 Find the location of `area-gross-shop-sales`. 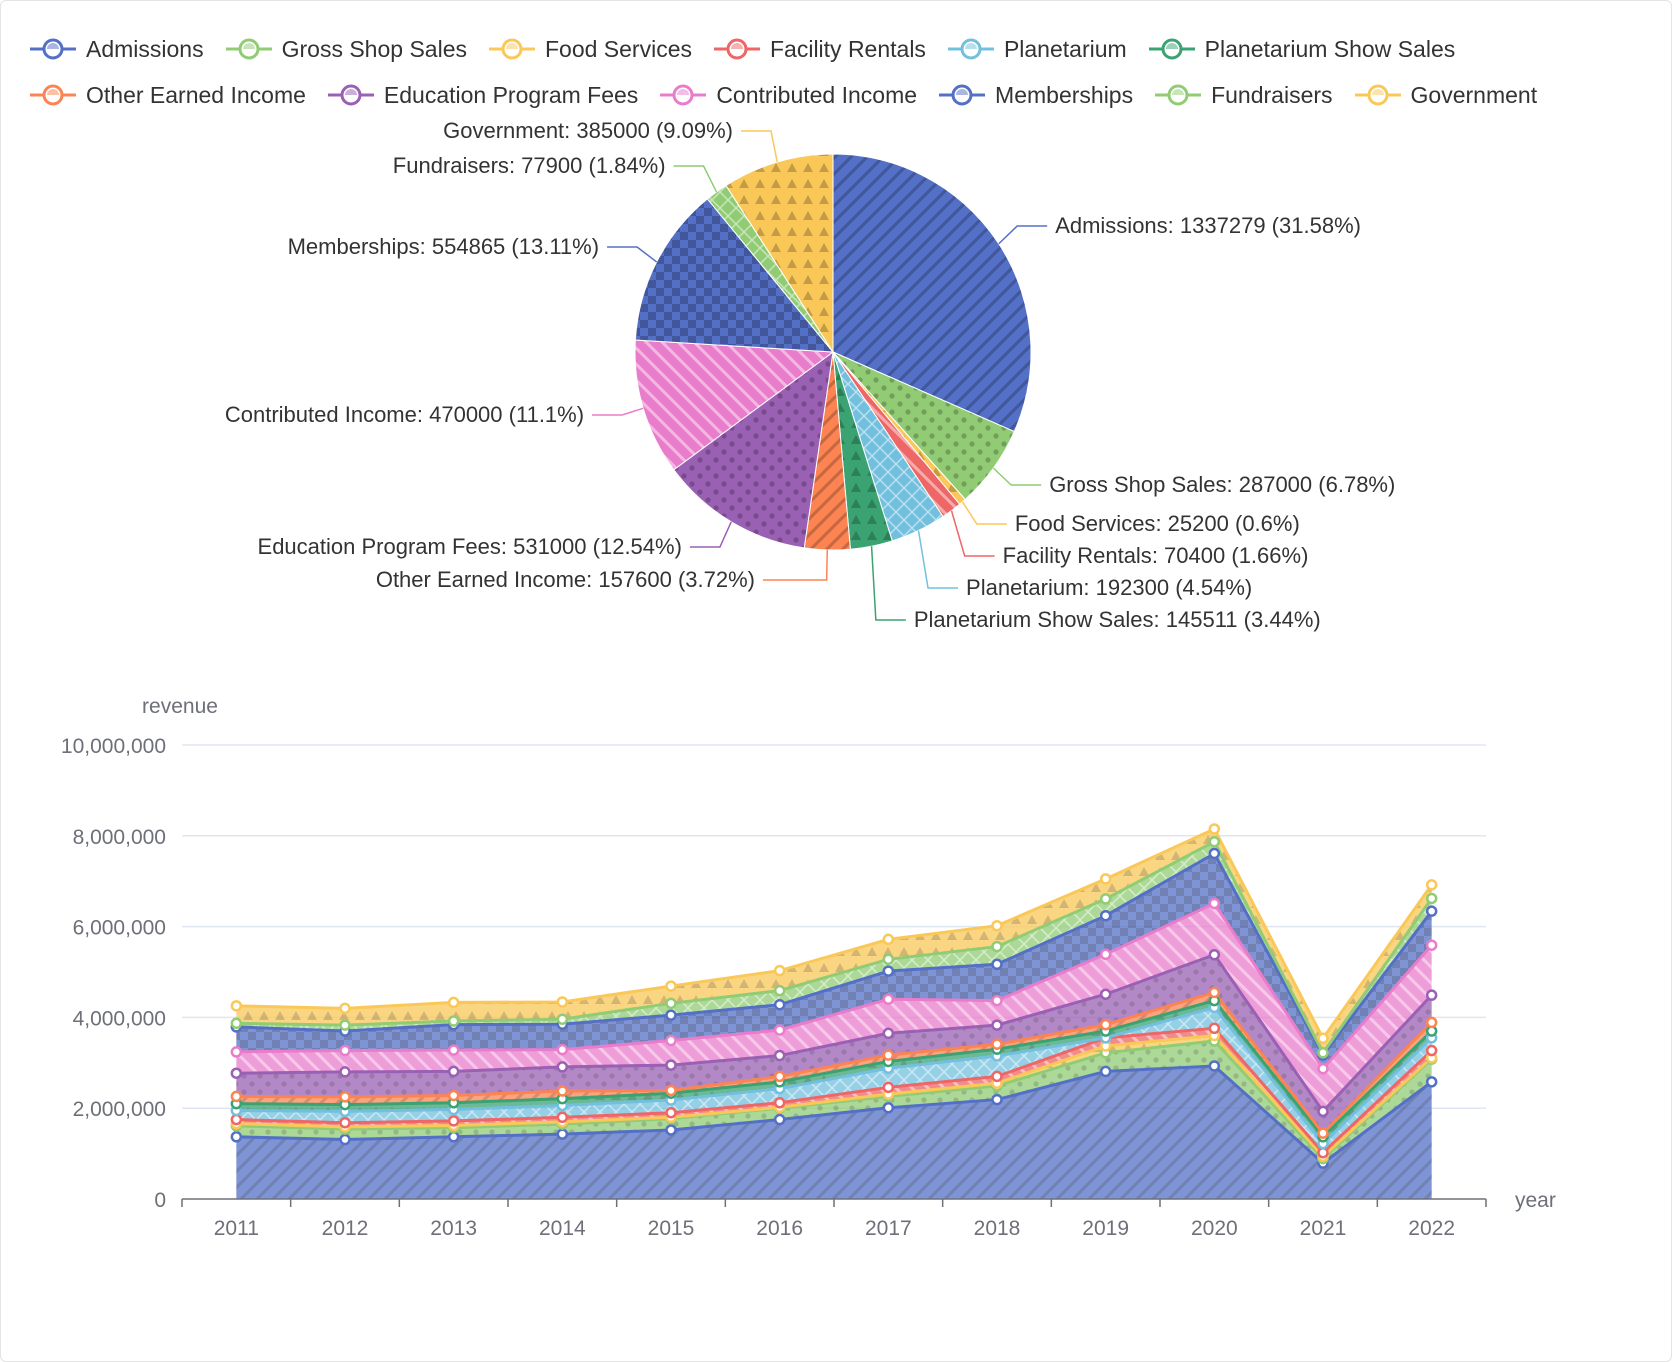

area-gross-shop-sales is located at coordinates (834, 1102).